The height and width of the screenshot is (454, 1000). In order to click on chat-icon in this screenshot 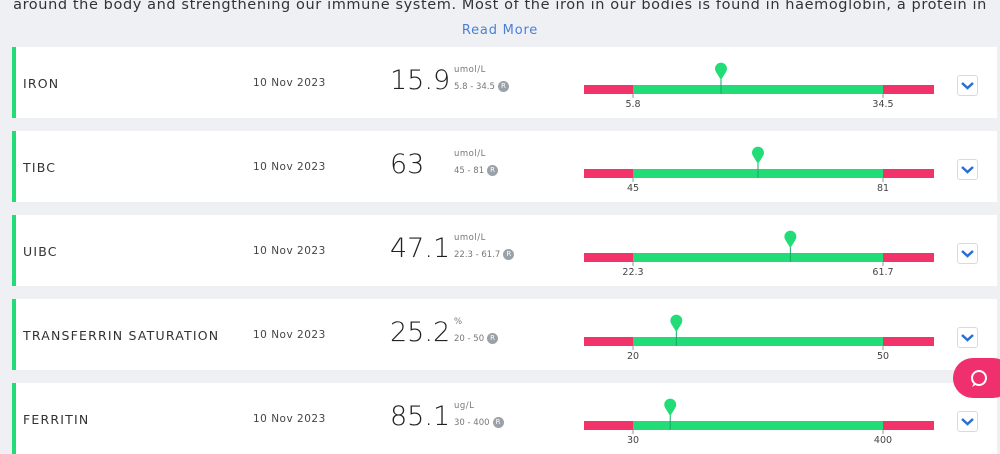, I will do `click(979, 378)`.